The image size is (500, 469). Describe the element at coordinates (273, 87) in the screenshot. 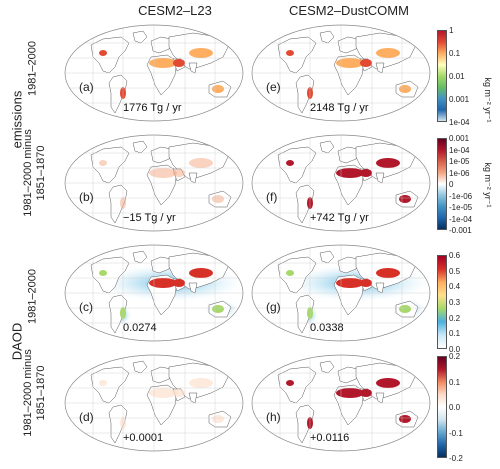

I see `panel-label: (e)` at that location.